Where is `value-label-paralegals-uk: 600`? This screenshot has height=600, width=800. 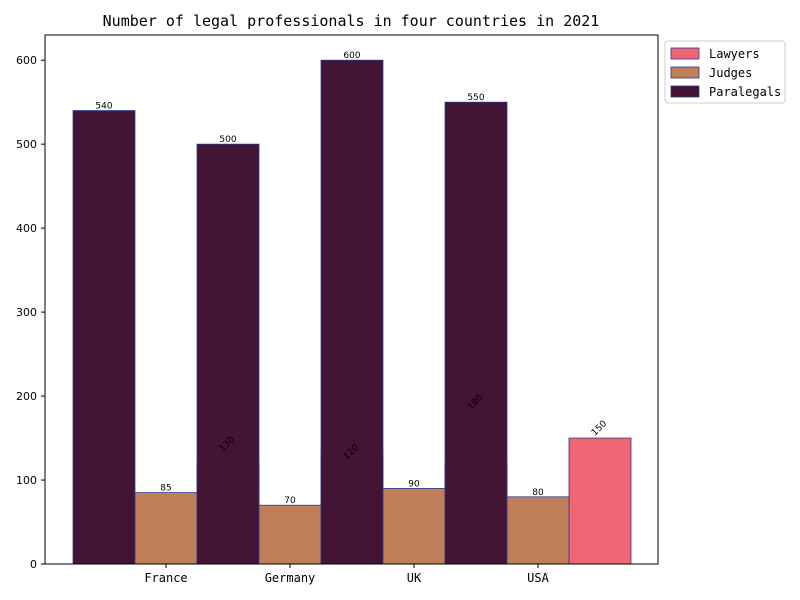 value-label-paralegals-uk: 600 is located at coordinates (351, 56).